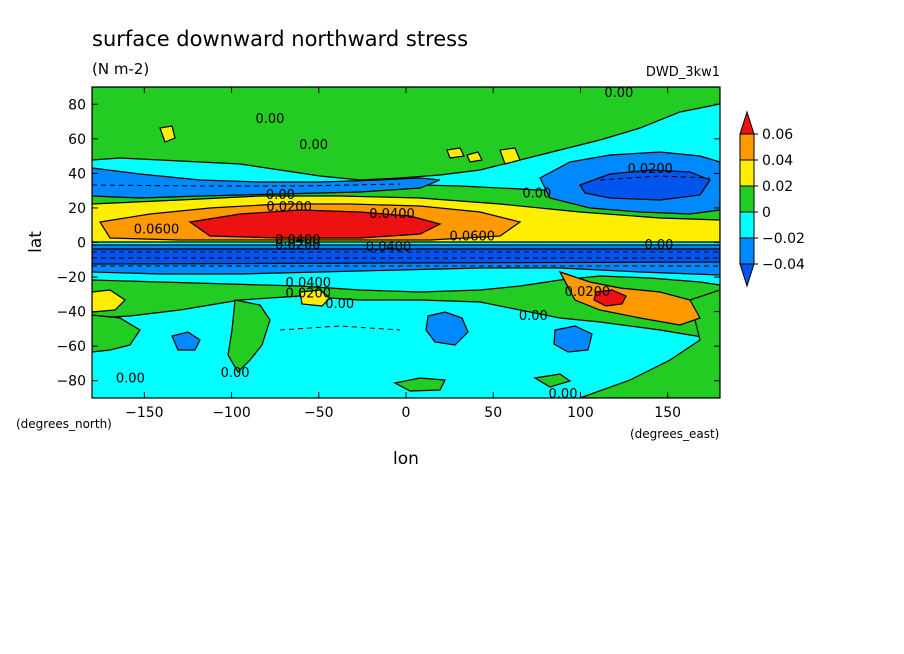  I want to click on colorbar-label: 0, so click(766, 213).